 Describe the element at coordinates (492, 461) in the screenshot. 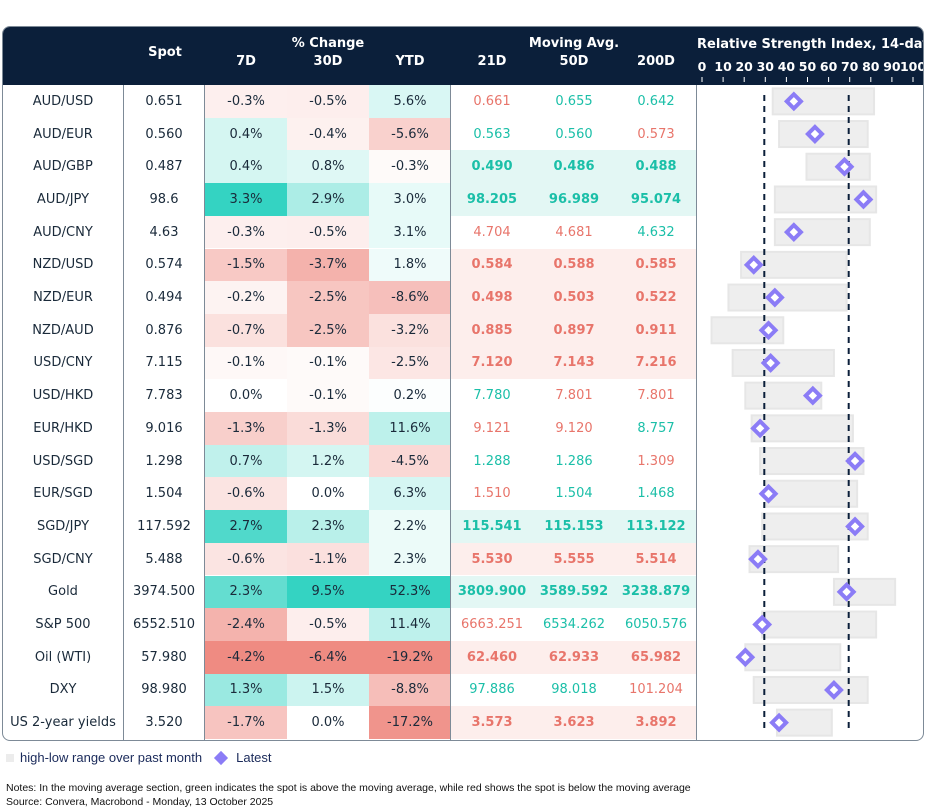

I see `moving-avg-21d: 1.288` at that location.